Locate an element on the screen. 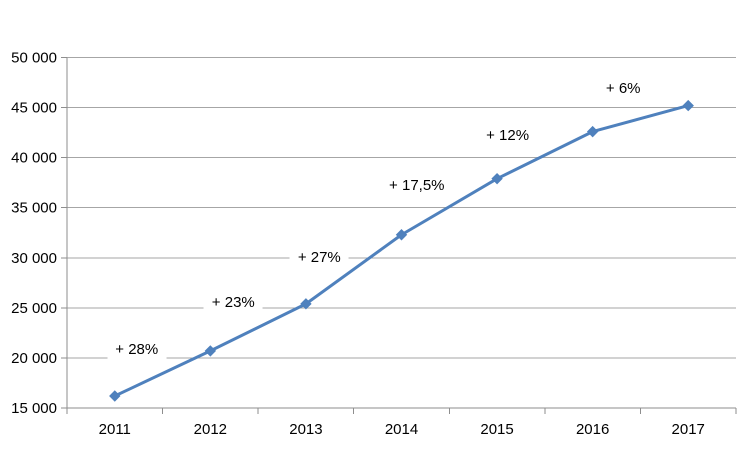 The image size is (743, 449). x-axis-tick-label: 2014 is located at coordinates (401, 429).